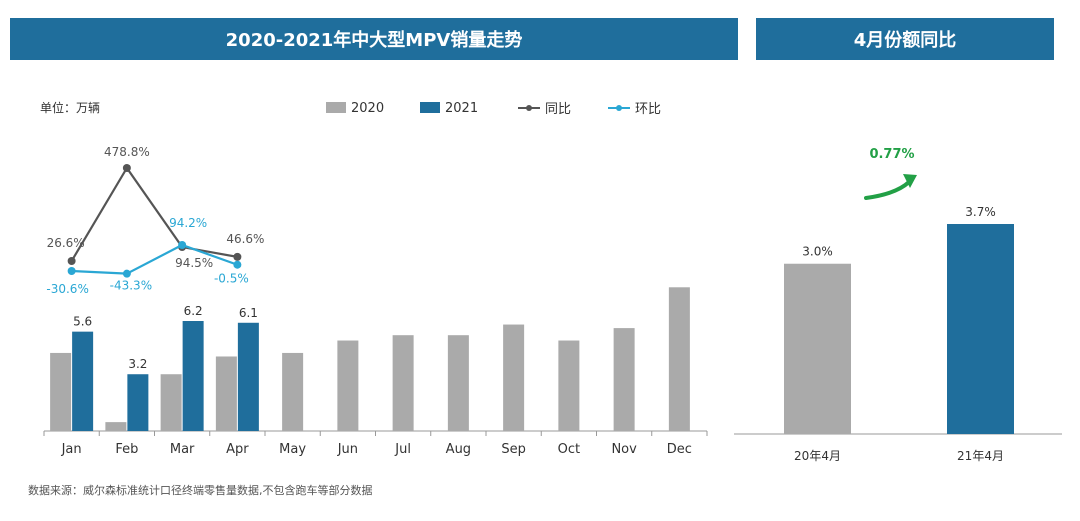  I want to click on bar-2021-Feb, so click(138, 402).